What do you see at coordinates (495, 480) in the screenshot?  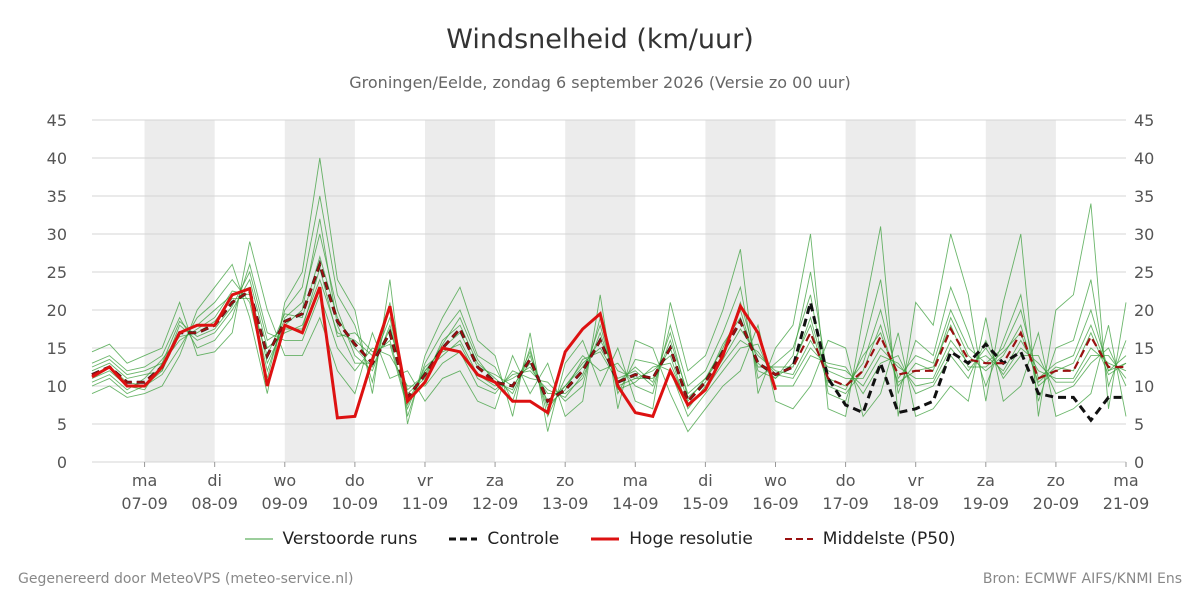 I see `x-tick-day-5: za` at bounding box center [495, 480].